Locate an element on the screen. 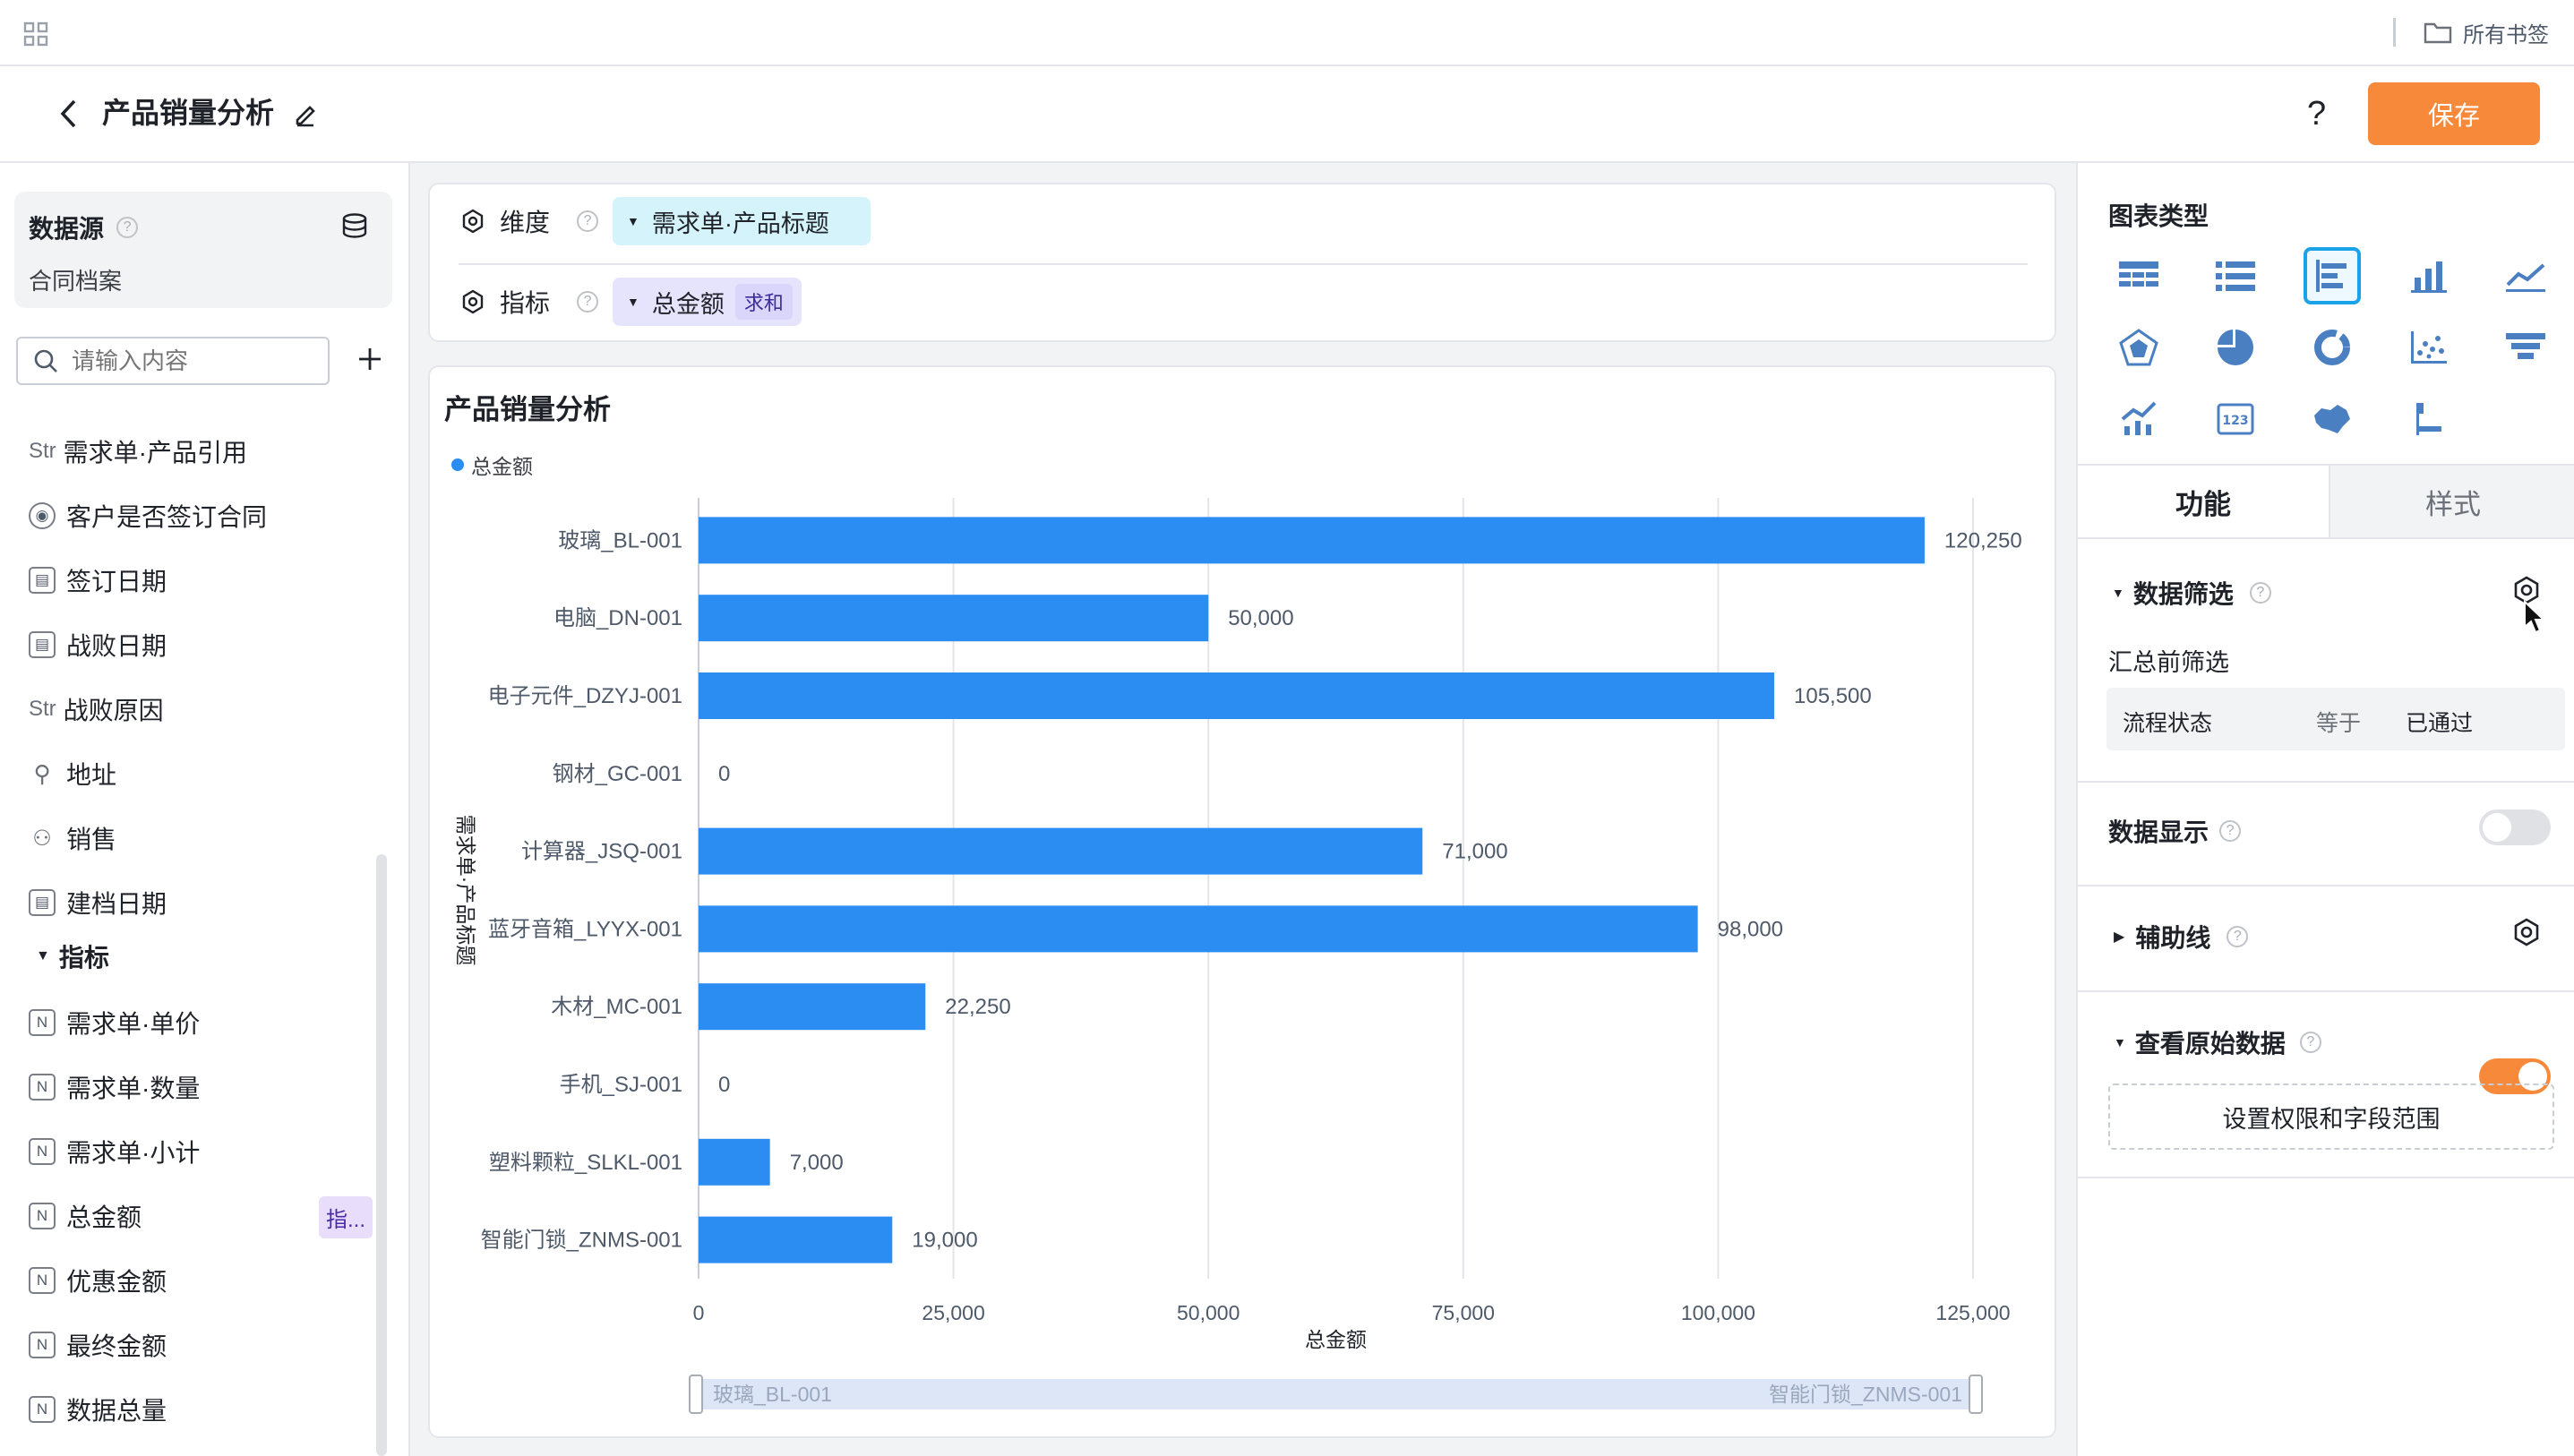  indicator-card-icon: 123 is located at coordinates (2235, 419).